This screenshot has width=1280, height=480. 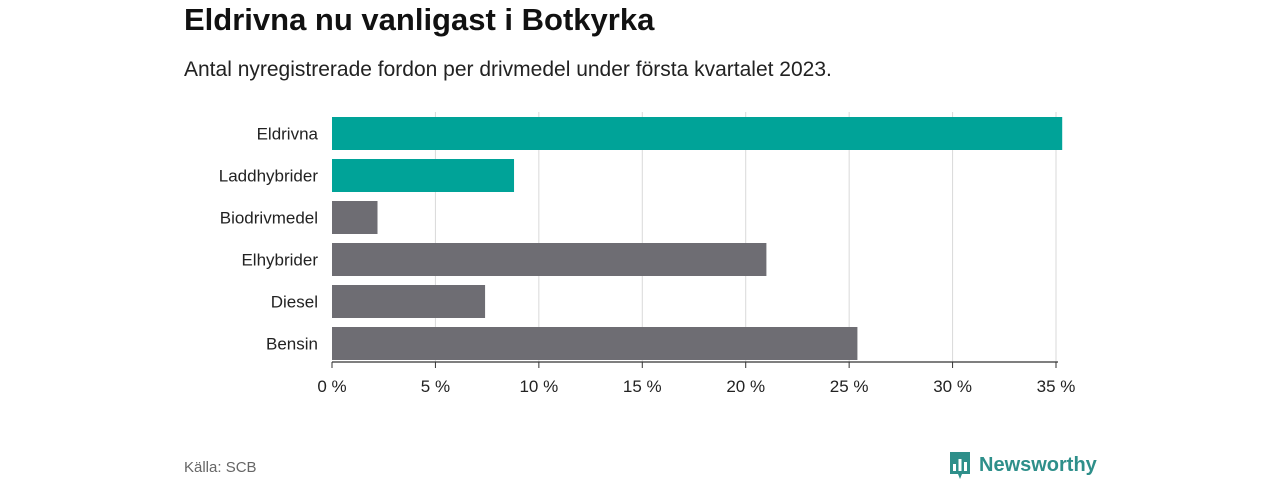 I want to click on category-label: Eldrivna, so click(x=288, y=134).